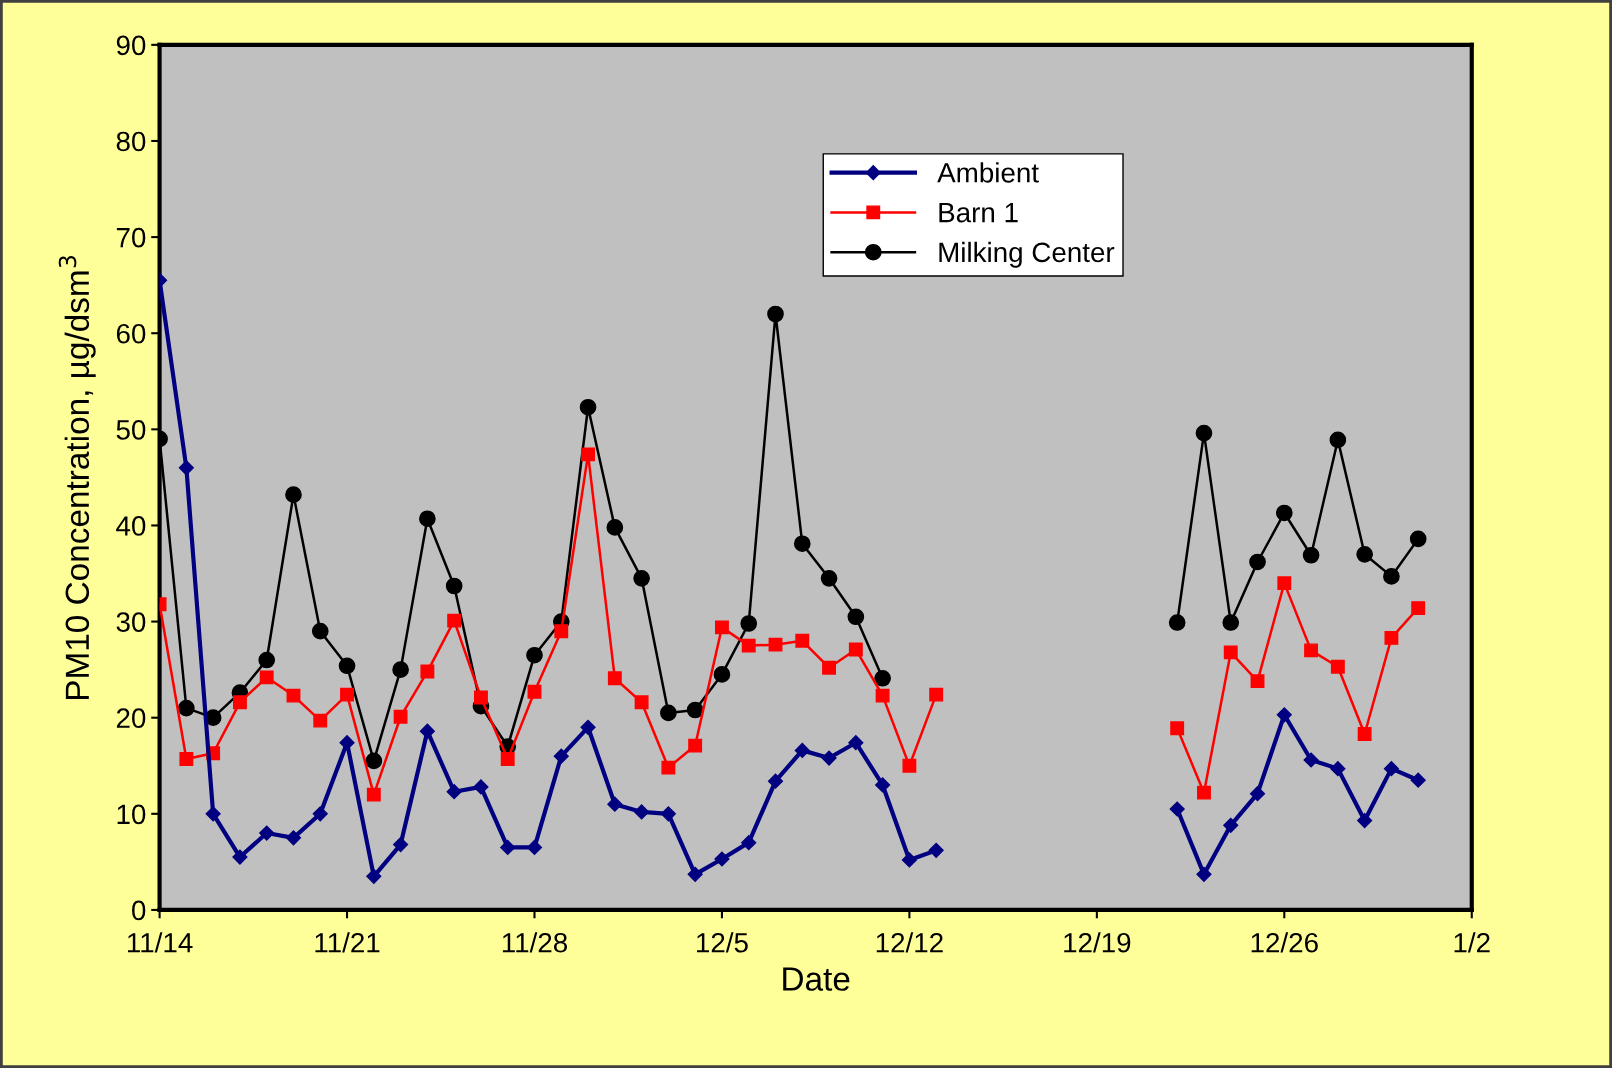 This screenshot has height=1068, width=1612. What do you see at coordinates (131, 718) in the screenshot?
I see `y-tick-label: 20` at bounding box center [131, 718].